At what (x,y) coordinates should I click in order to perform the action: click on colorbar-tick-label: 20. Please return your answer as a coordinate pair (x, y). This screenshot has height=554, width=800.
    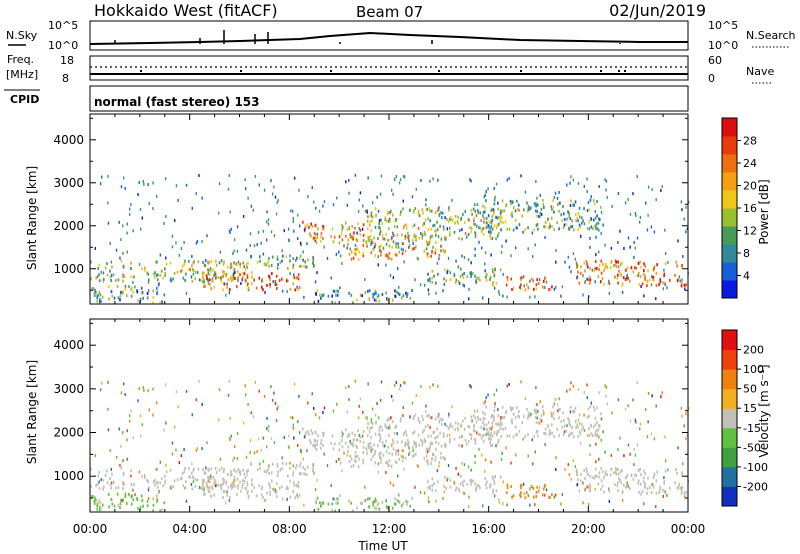
    Looking at the image, I should click on (750, 186).